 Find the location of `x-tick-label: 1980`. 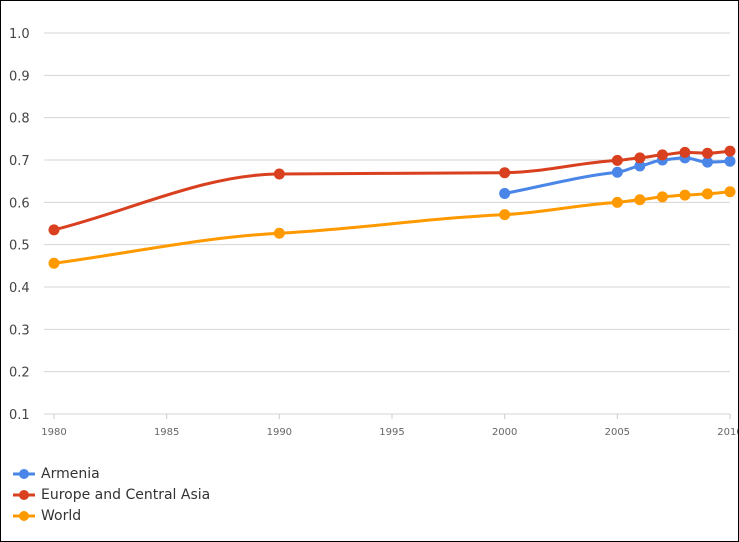

x-tick-label: 1980 is located at coordinates (53, 432).